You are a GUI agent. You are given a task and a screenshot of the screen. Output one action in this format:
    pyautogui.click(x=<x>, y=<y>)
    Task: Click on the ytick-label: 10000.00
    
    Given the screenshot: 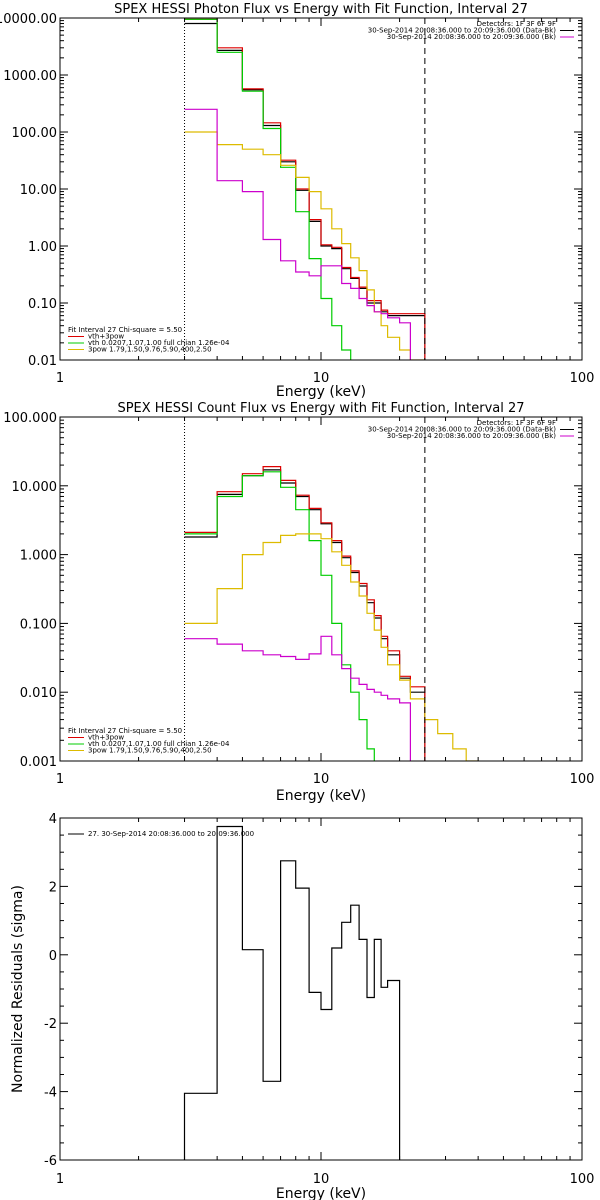 What is the action you would take?
    pyautogui.click(x=28, y=19)
    